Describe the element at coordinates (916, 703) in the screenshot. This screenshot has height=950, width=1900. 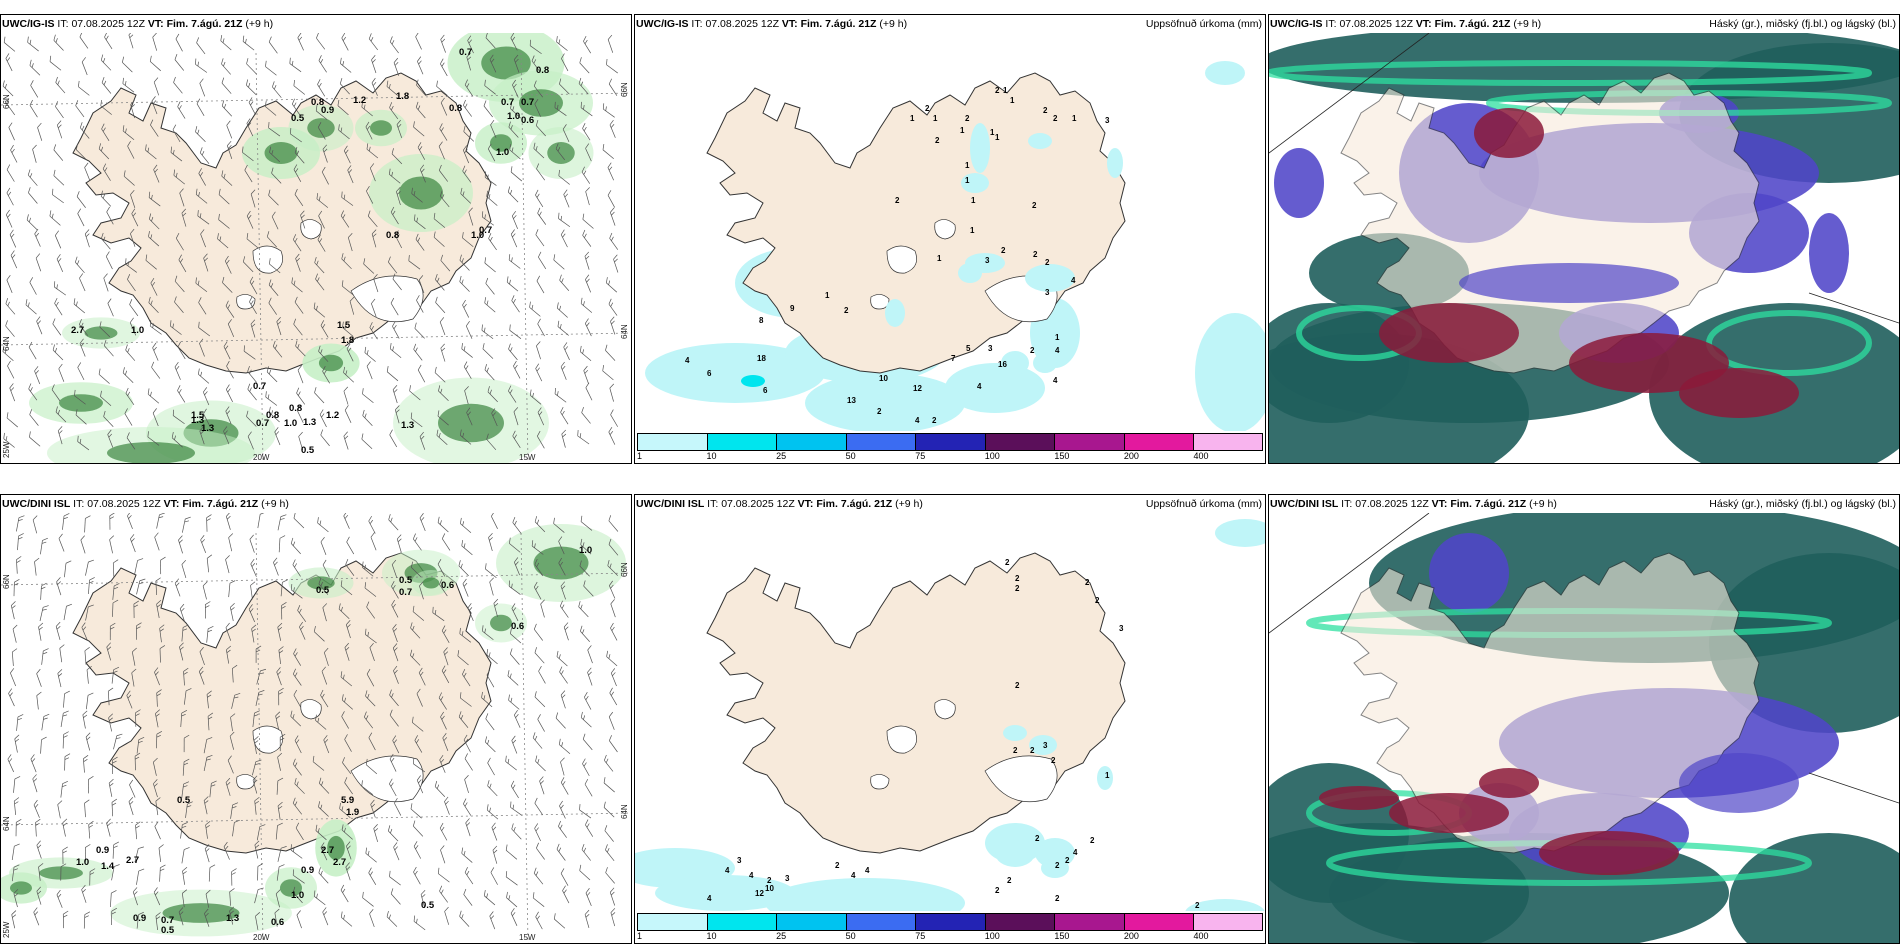
I see `iceland-landmass` at that location.